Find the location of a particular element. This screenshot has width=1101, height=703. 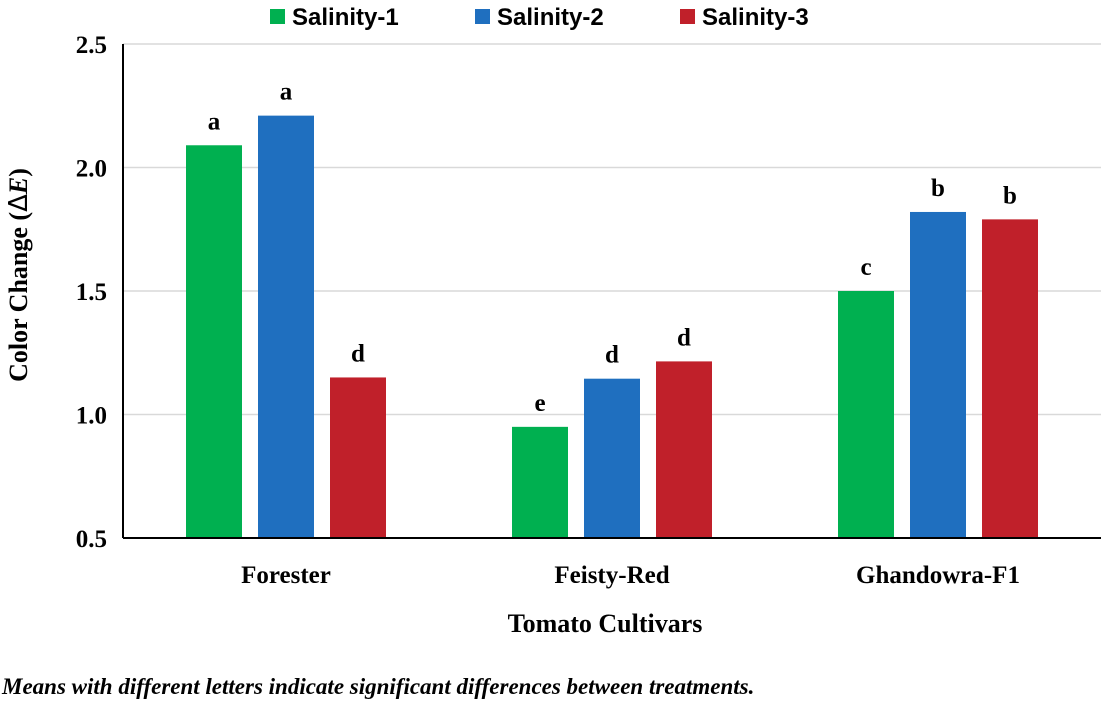

x-tick-labels: Forester Feisty-Red Ghandowra-F1 is located at coordinates (630, 575).